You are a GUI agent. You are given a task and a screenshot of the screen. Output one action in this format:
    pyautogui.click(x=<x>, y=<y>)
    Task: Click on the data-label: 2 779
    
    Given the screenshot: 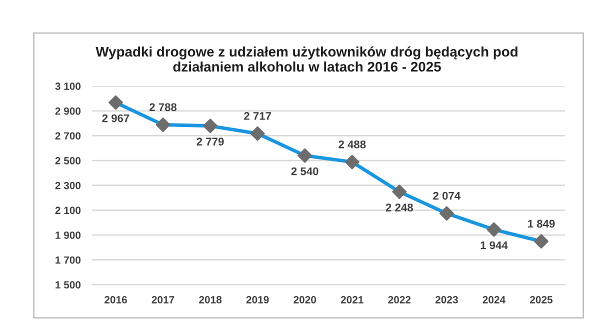 What is the action you would take?
    pyautogui.click(x=210, y=142)
    